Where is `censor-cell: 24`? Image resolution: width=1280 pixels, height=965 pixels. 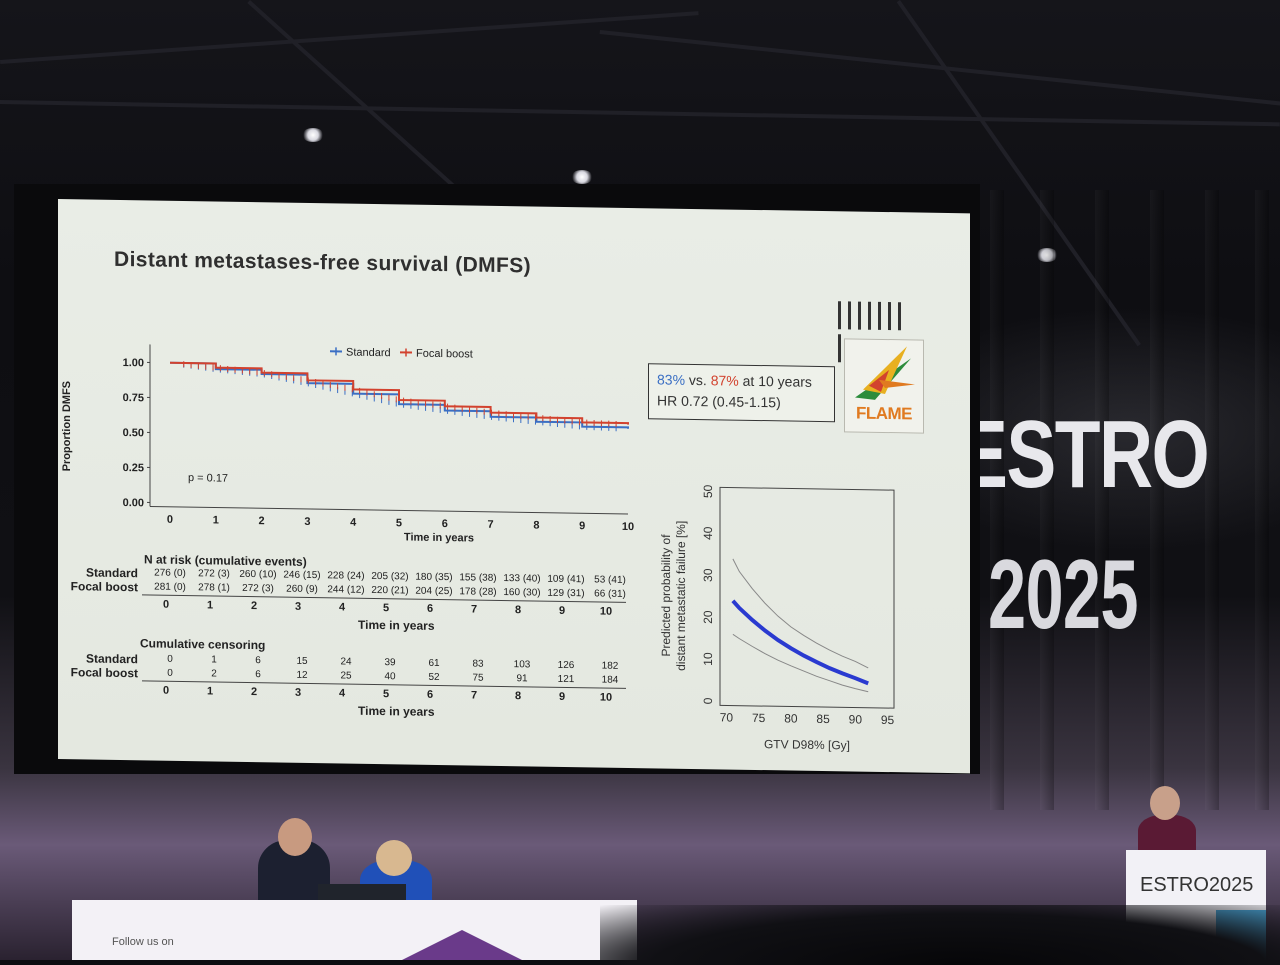 censor-cell: 24 is located at coordinates (346, 662).